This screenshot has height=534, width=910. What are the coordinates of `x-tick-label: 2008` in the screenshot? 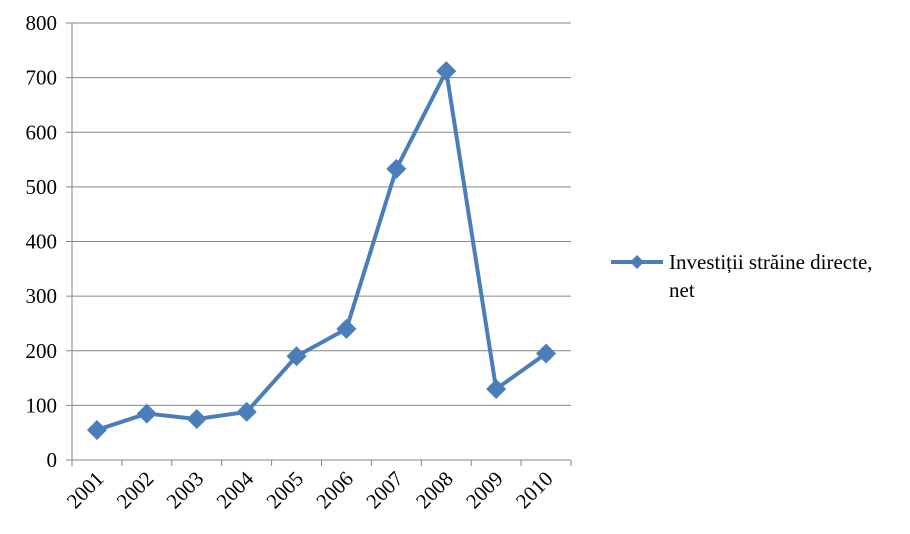 It's located at (434, 490).